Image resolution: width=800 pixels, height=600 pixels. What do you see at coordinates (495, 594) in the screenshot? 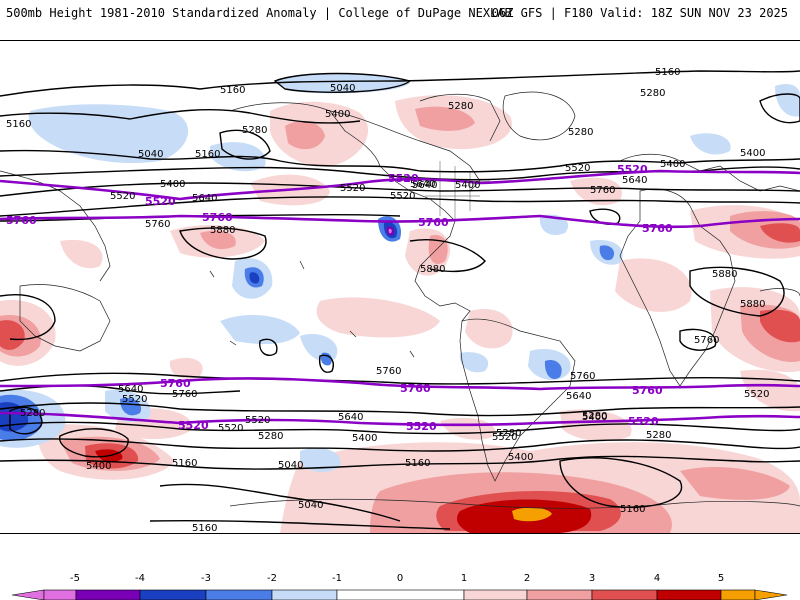
I see `legend-swatch-pos1` at bounding box center [495, 594].